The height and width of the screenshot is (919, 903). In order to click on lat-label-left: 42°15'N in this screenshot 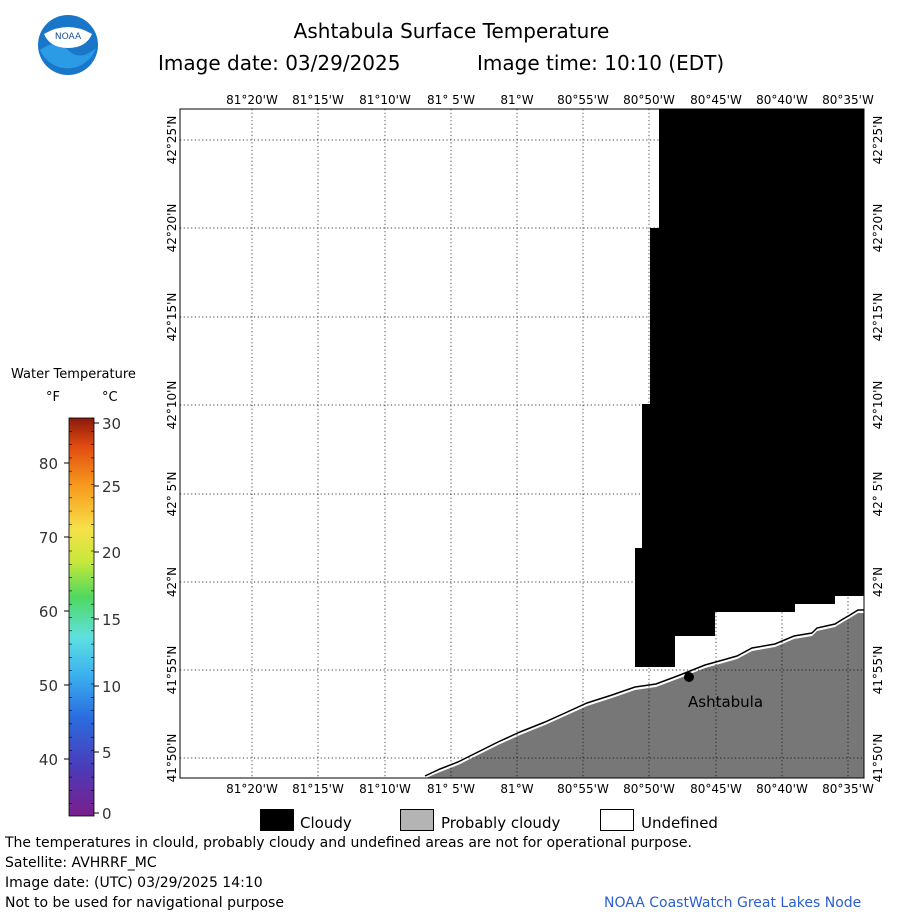, I will do `click(172, 317)`.